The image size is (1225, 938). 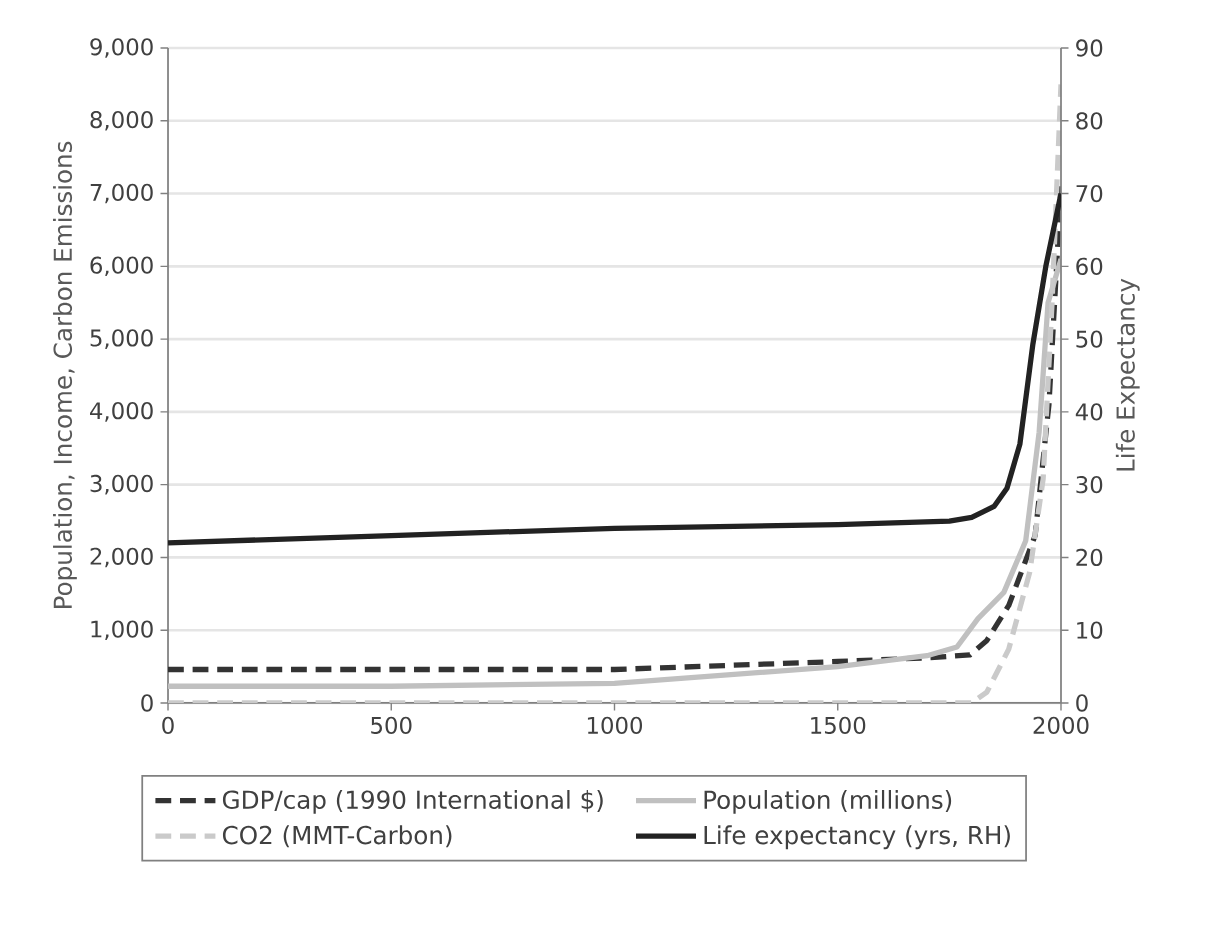 I want to click on y-tick-label: 1,000, so click(x=122, y=630).